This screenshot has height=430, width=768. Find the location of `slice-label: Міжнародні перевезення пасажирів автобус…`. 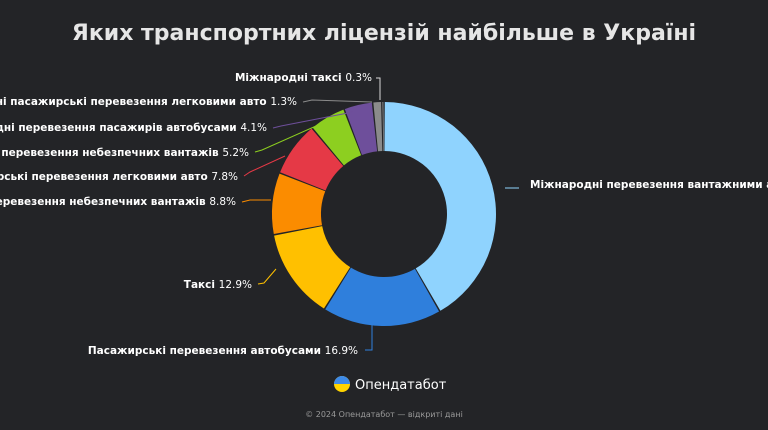

slice-label: Міжнародні перевезення пасажирів автобус… is located at coordinates (133, 128).